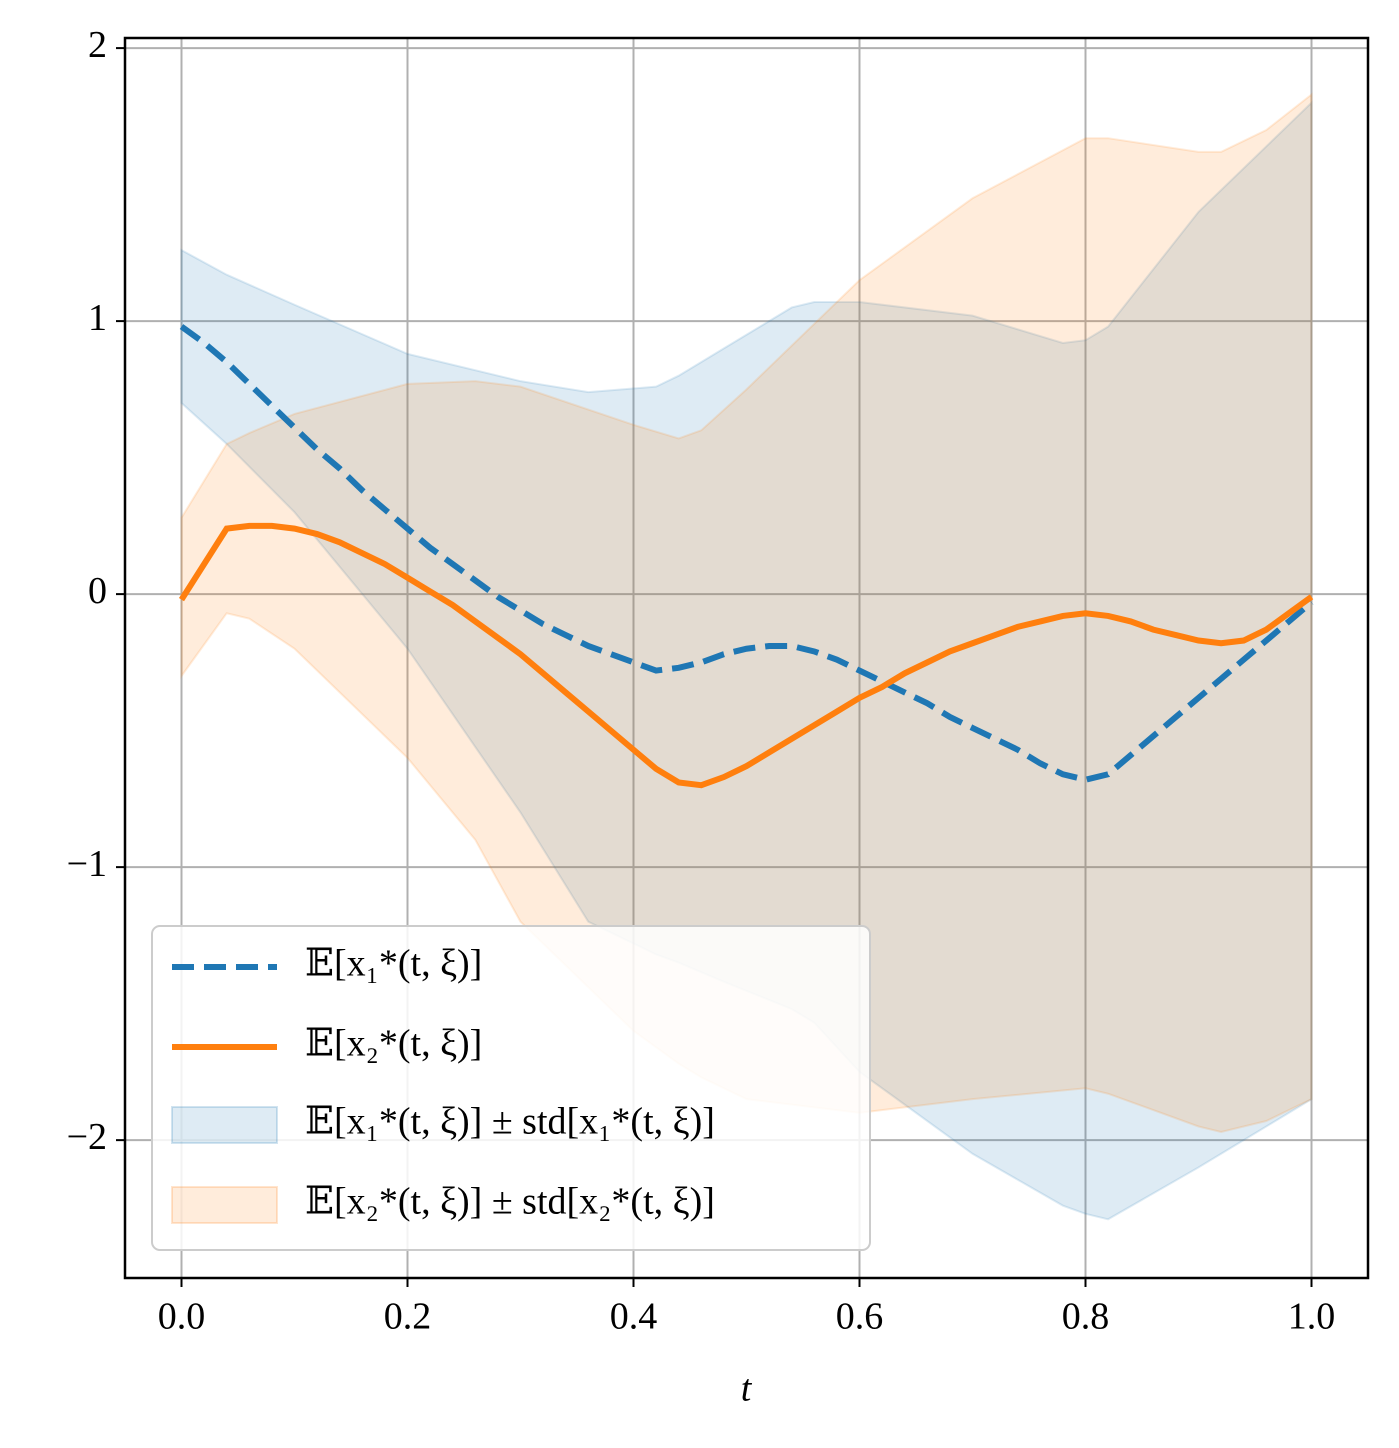 The height and width of the screenshot is (1448, 1399). I want to click on x-tick-label: 0.2, so click(408, 1317).